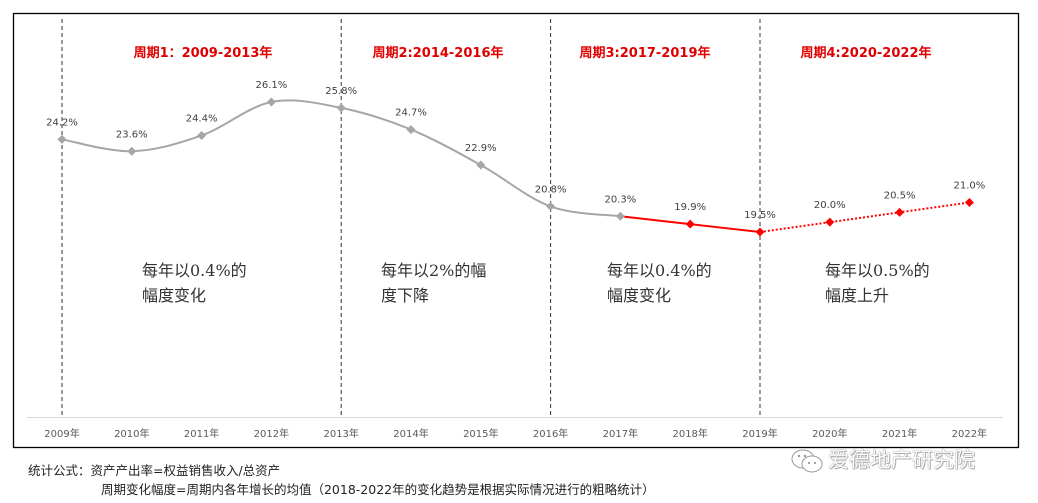 Image resolution: width=1038 pixels, height=503 pixels. Describe the element at coordinates (154, 470) in the screenshot. I see `formula-line-1: 统计公式：资产产出率=权益销售收入/总资产` at that location.